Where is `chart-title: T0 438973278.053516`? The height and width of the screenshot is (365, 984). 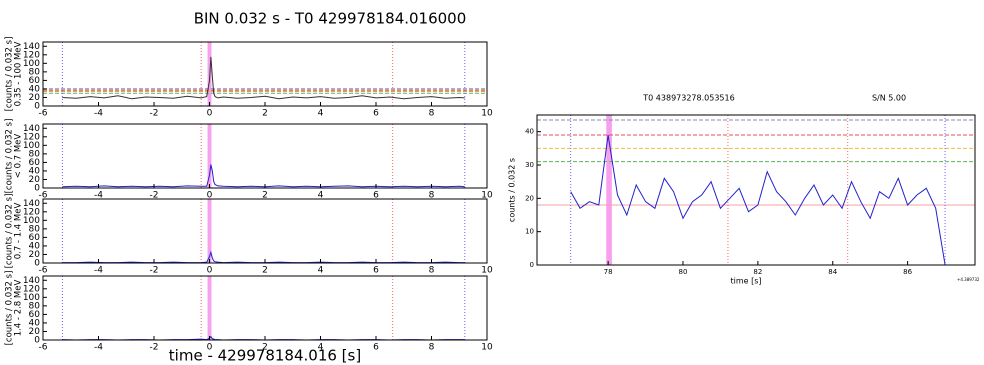
chart-title: T0 438973278.053516 is located at coordinates (688, 98).